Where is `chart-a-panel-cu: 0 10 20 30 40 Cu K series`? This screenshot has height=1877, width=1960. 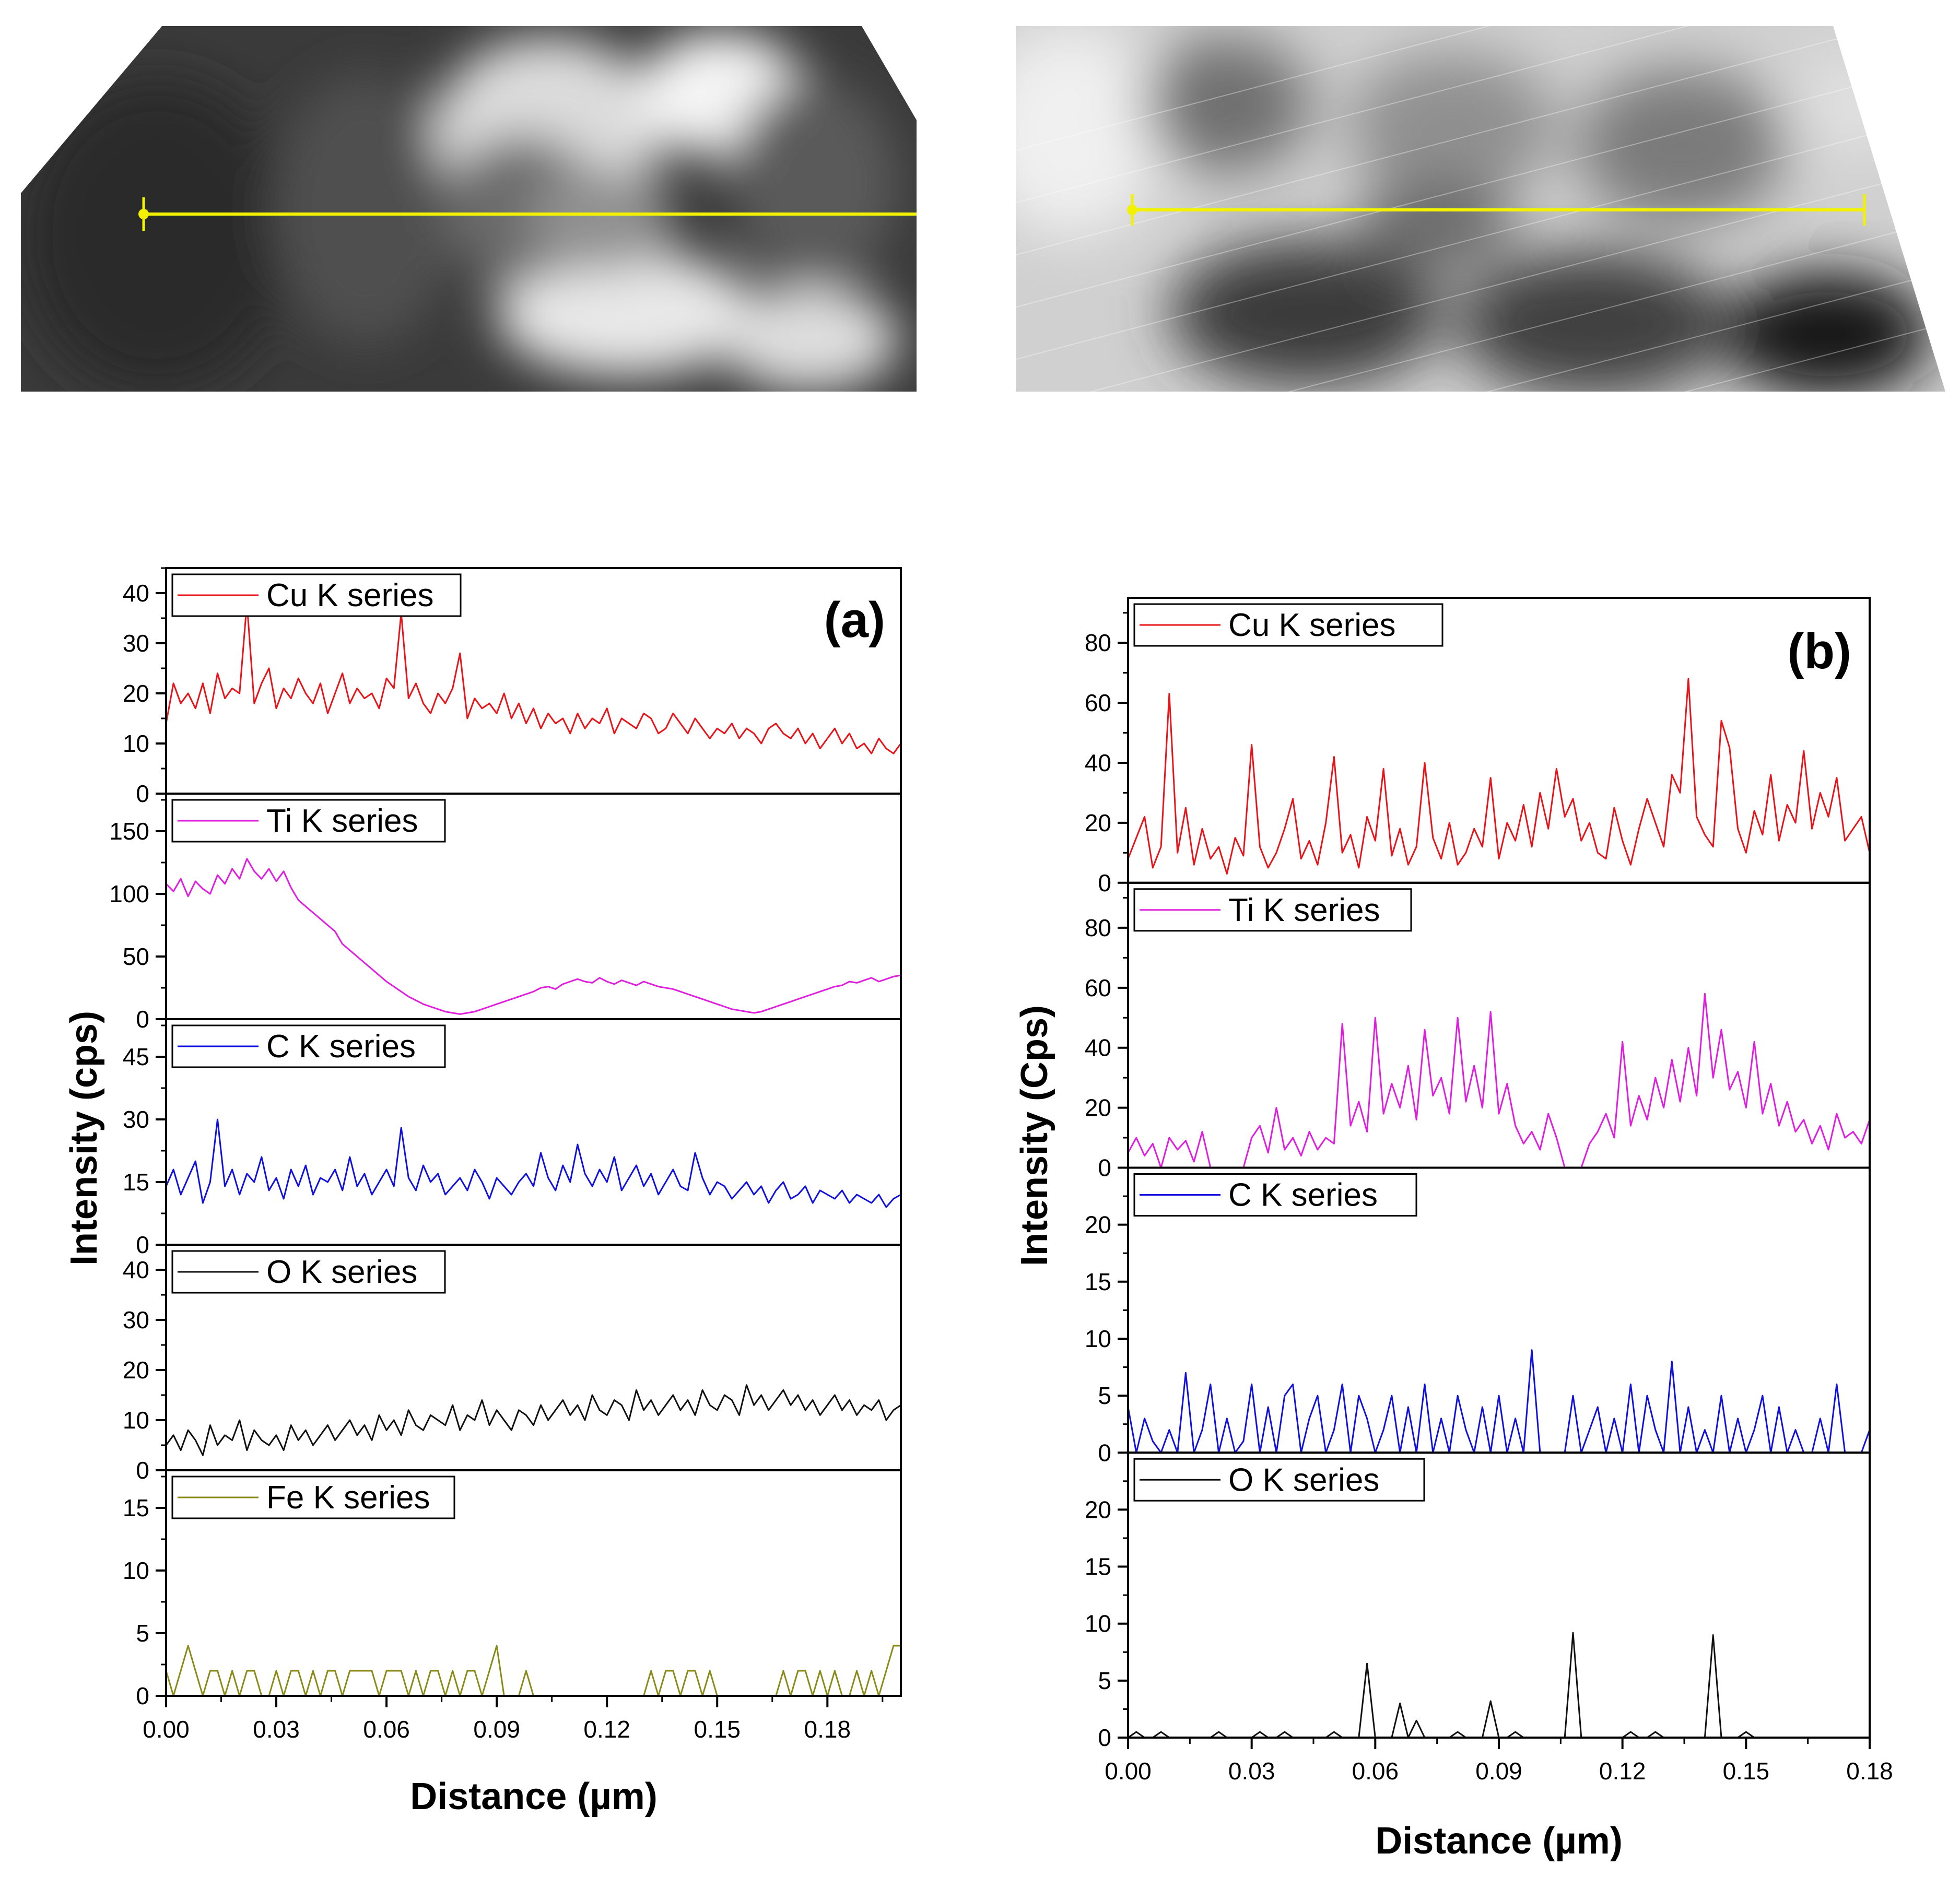 chart-a-panel-cu: 0 10 20 30 40 Cu K series is located at coordinates (512, 687).